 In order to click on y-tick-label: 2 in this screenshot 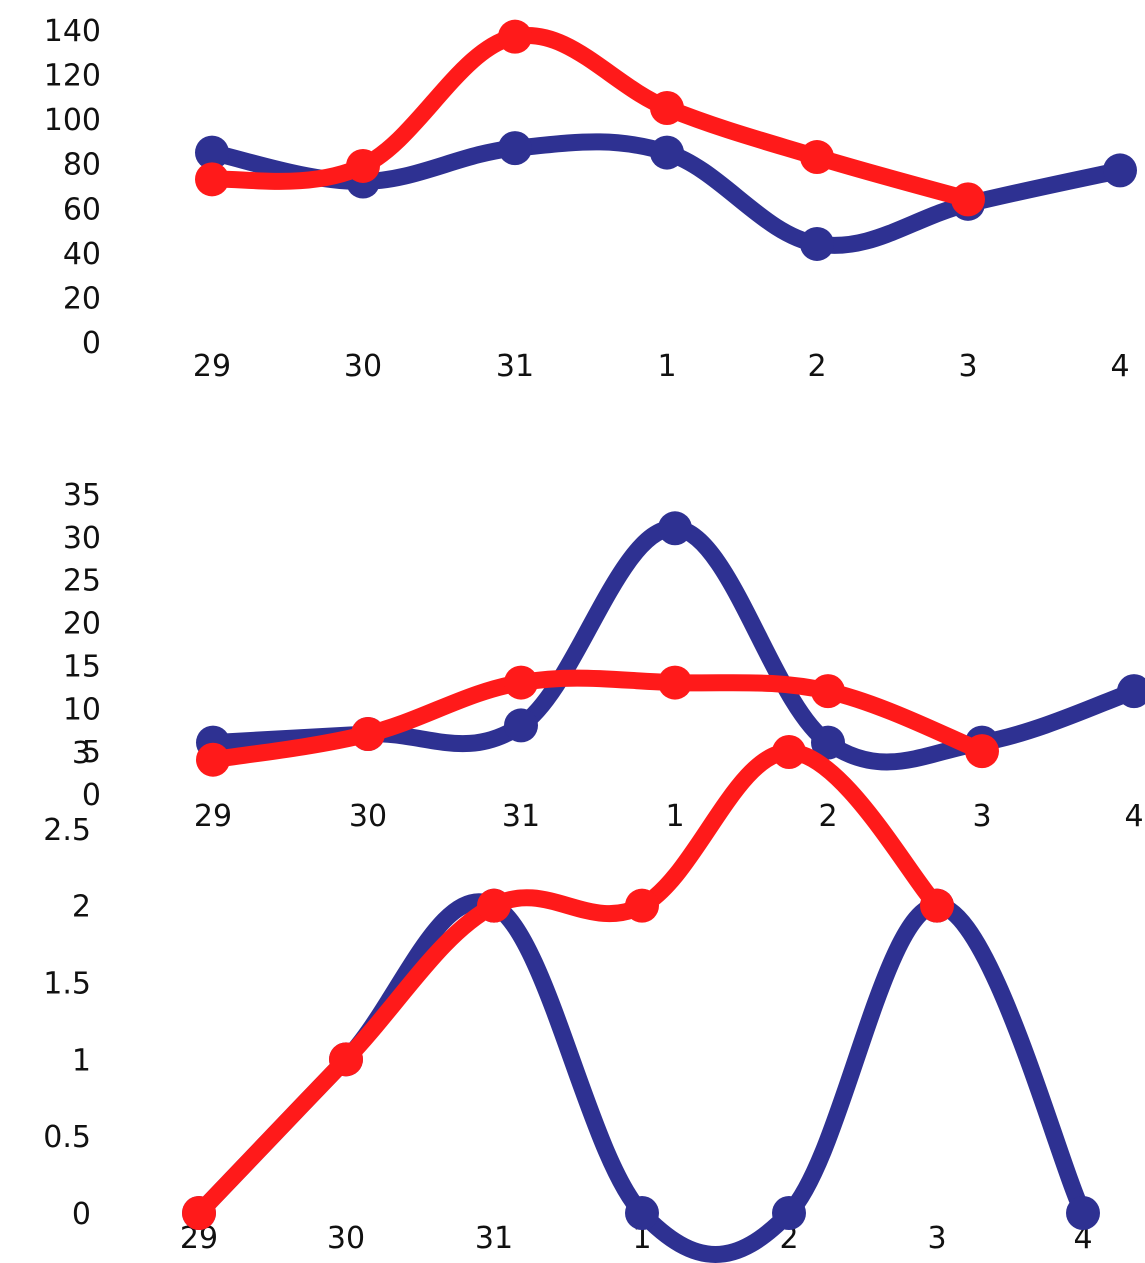, I will do `click(81, 907)`.